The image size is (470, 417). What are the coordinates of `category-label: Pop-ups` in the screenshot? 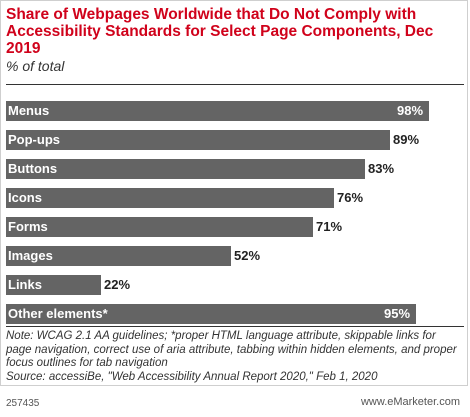 It's located at (34, 139).